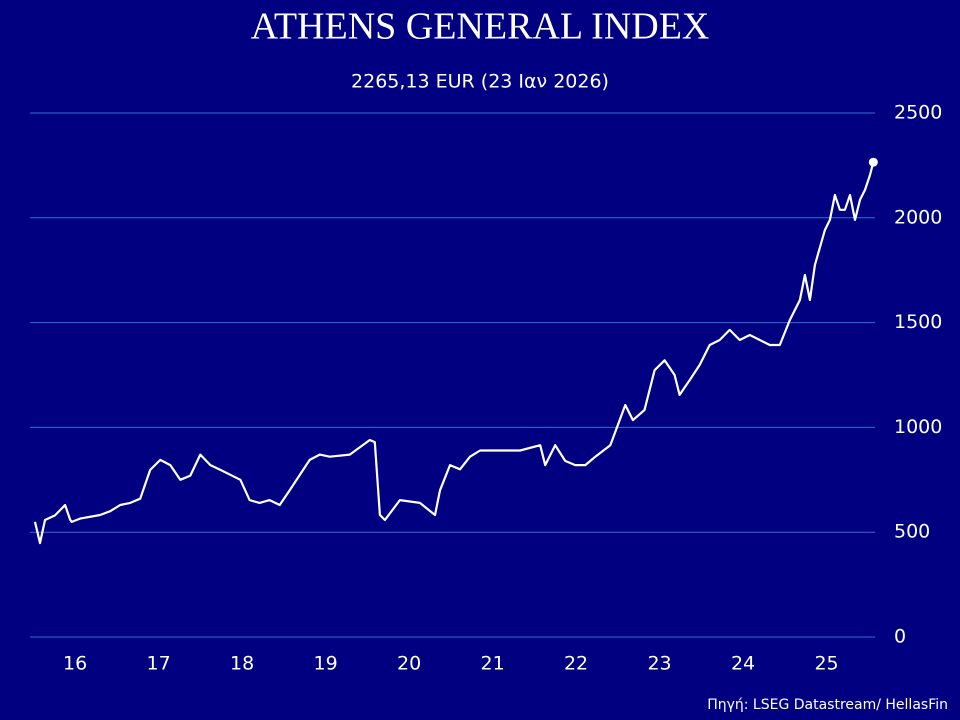 The width and height of the screenshot is (960, 720). I want to click on x-tick-label: 19, so click(325, 664).